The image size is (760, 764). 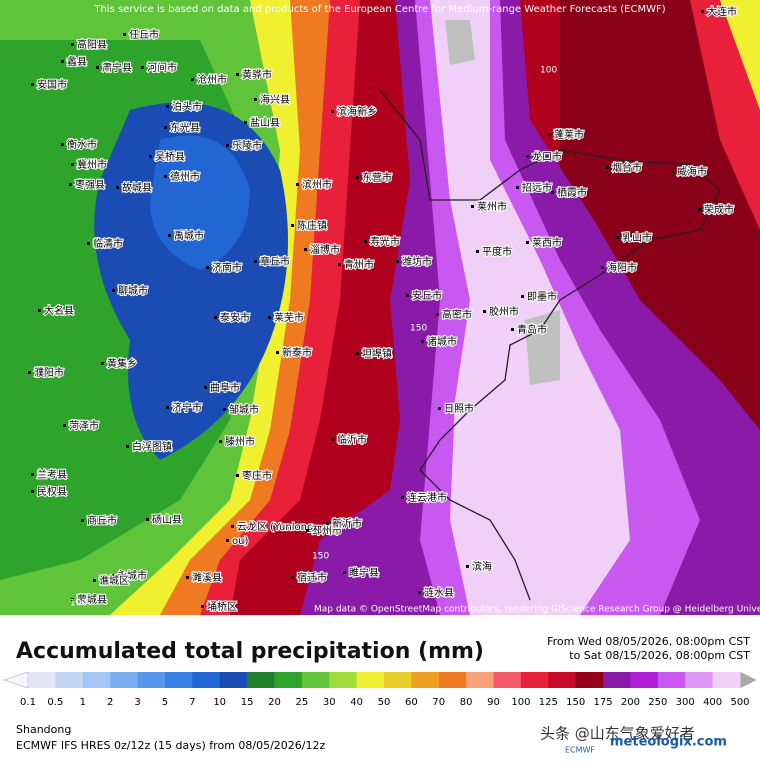 What do you see at coordinates (427, 295) in the screenshot?
I see `city-label: 安丘市` at bounding box center [427, 295].